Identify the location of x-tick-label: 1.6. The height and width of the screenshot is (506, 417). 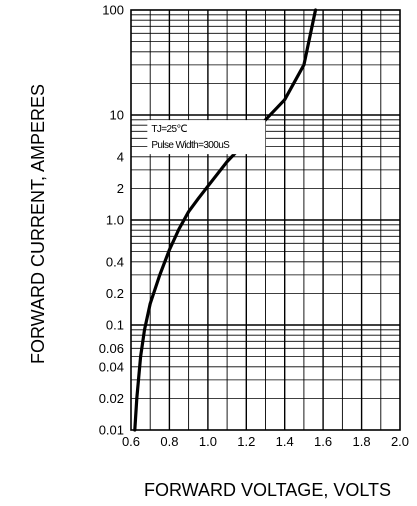
(323, 441).